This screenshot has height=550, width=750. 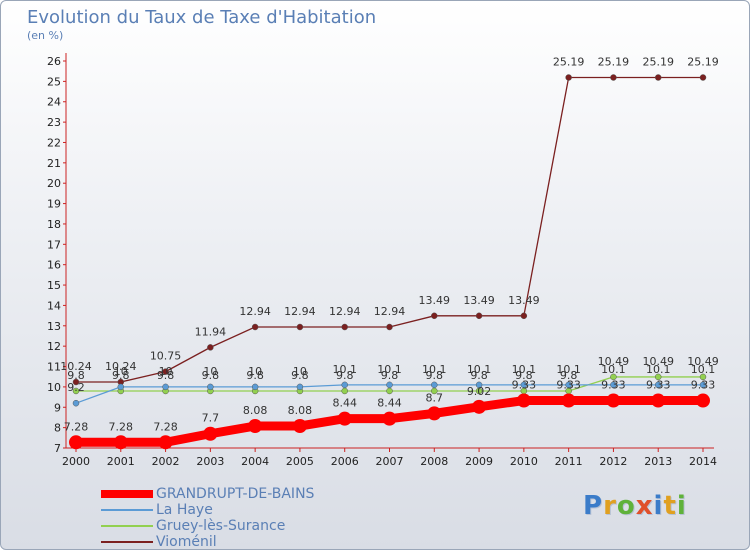 I want to click on logo-text: Proxiti, so click(x=635, y=506).